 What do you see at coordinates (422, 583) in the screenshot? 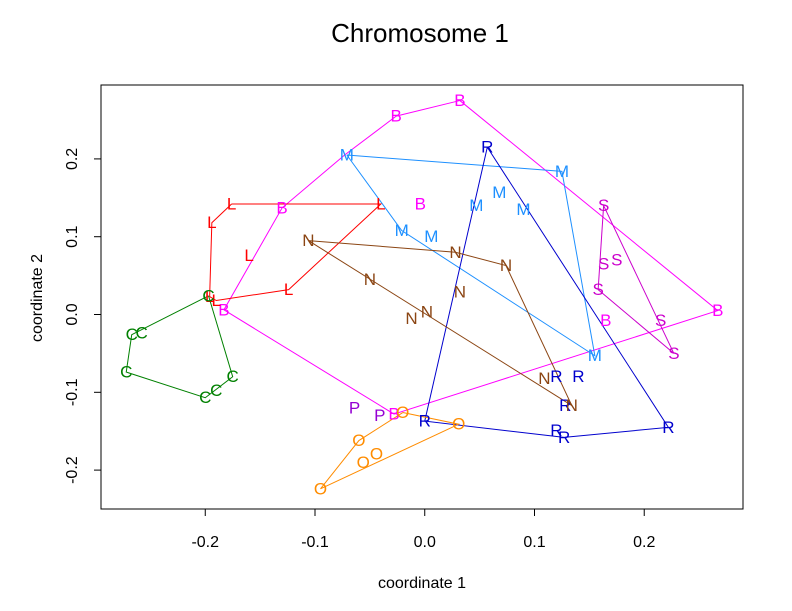
I see `x-axis-label: coordinate 1` at bounding box center [422, 583].